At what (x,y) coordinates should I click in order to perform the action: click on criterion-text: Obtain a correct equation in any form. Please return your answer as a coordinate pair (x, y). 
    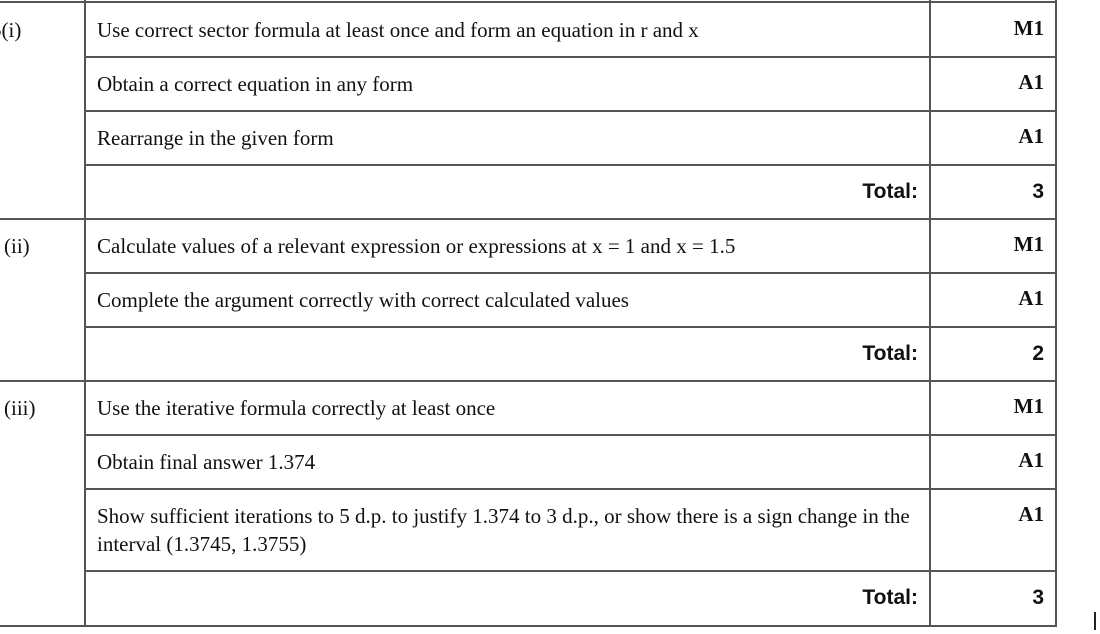
    Looking at the image, I should click on (255, 84).